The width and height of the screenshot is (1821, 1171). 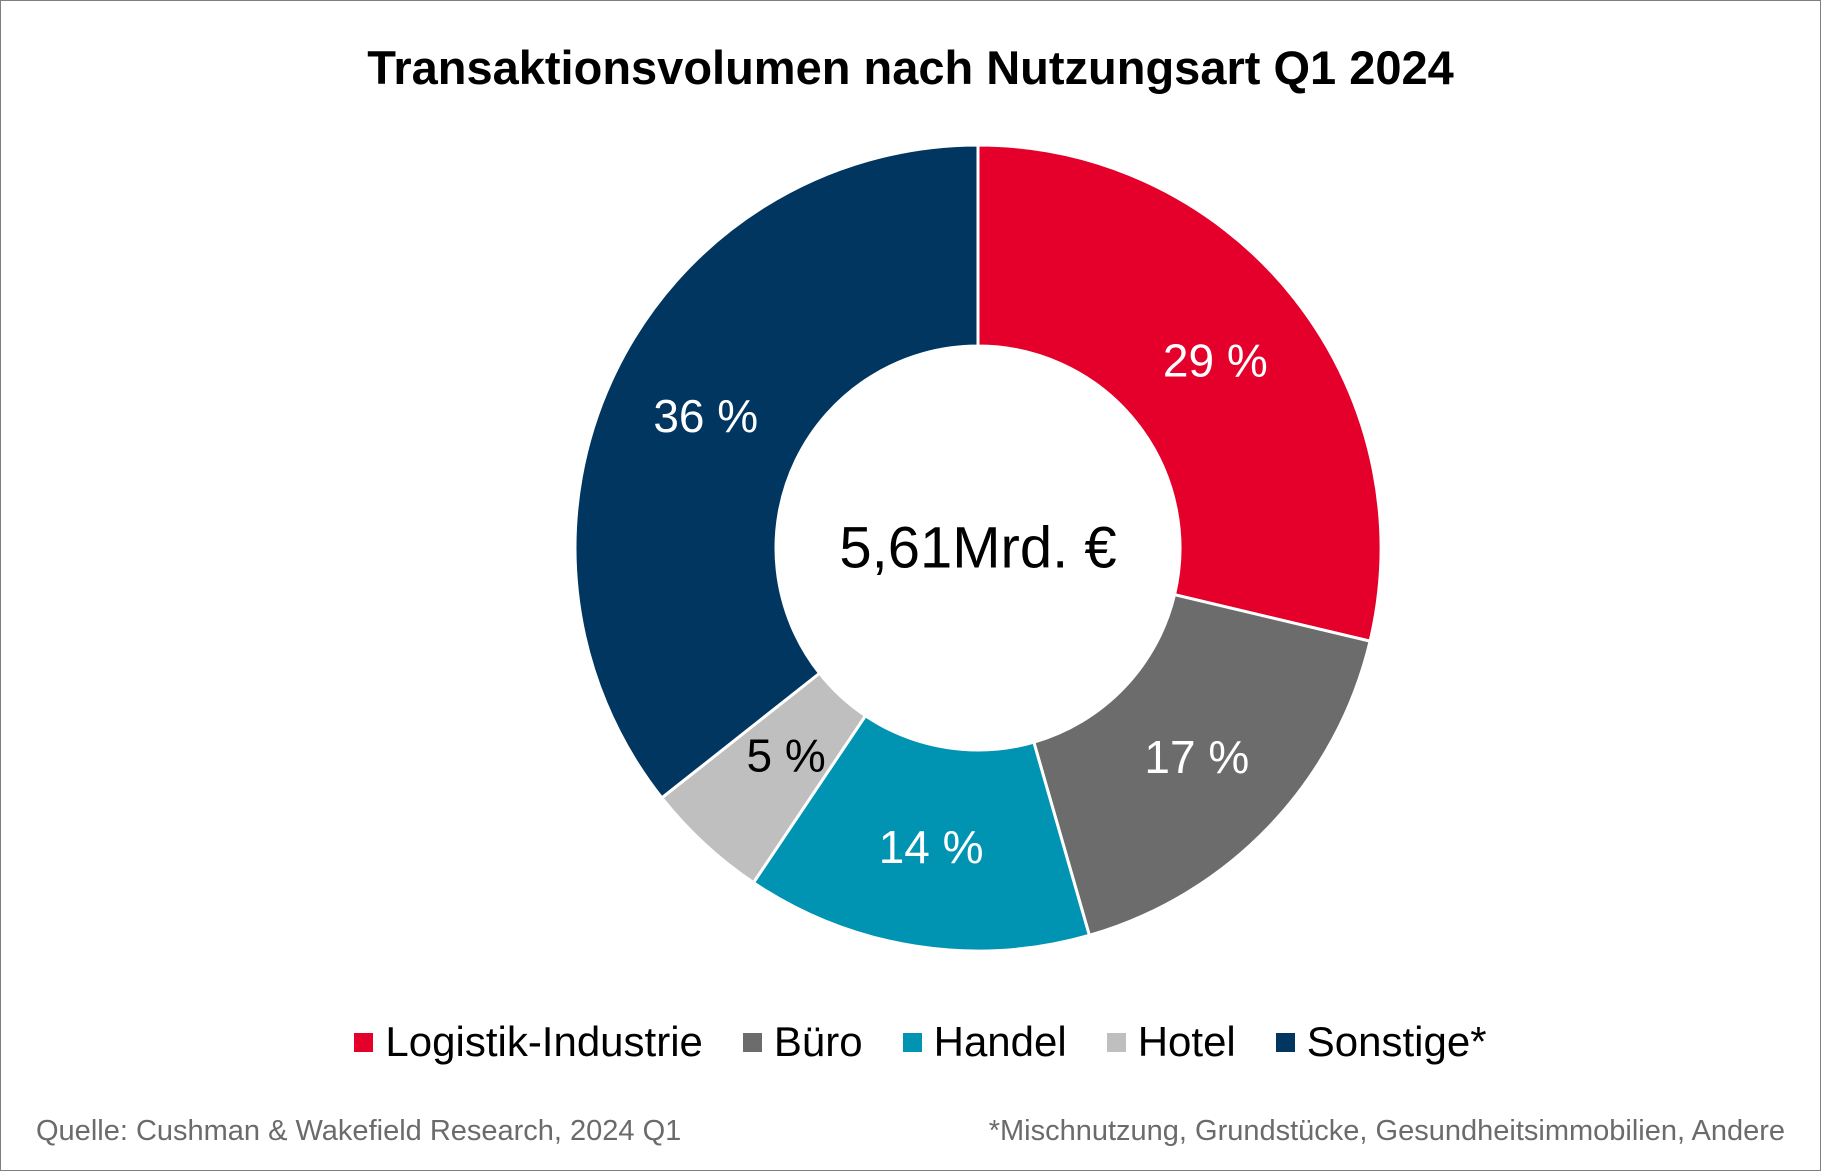 What do you see at coordinates (1179, 393) in the screenshot?
I see `slice-logistik` at bounding box center [1179, 393].